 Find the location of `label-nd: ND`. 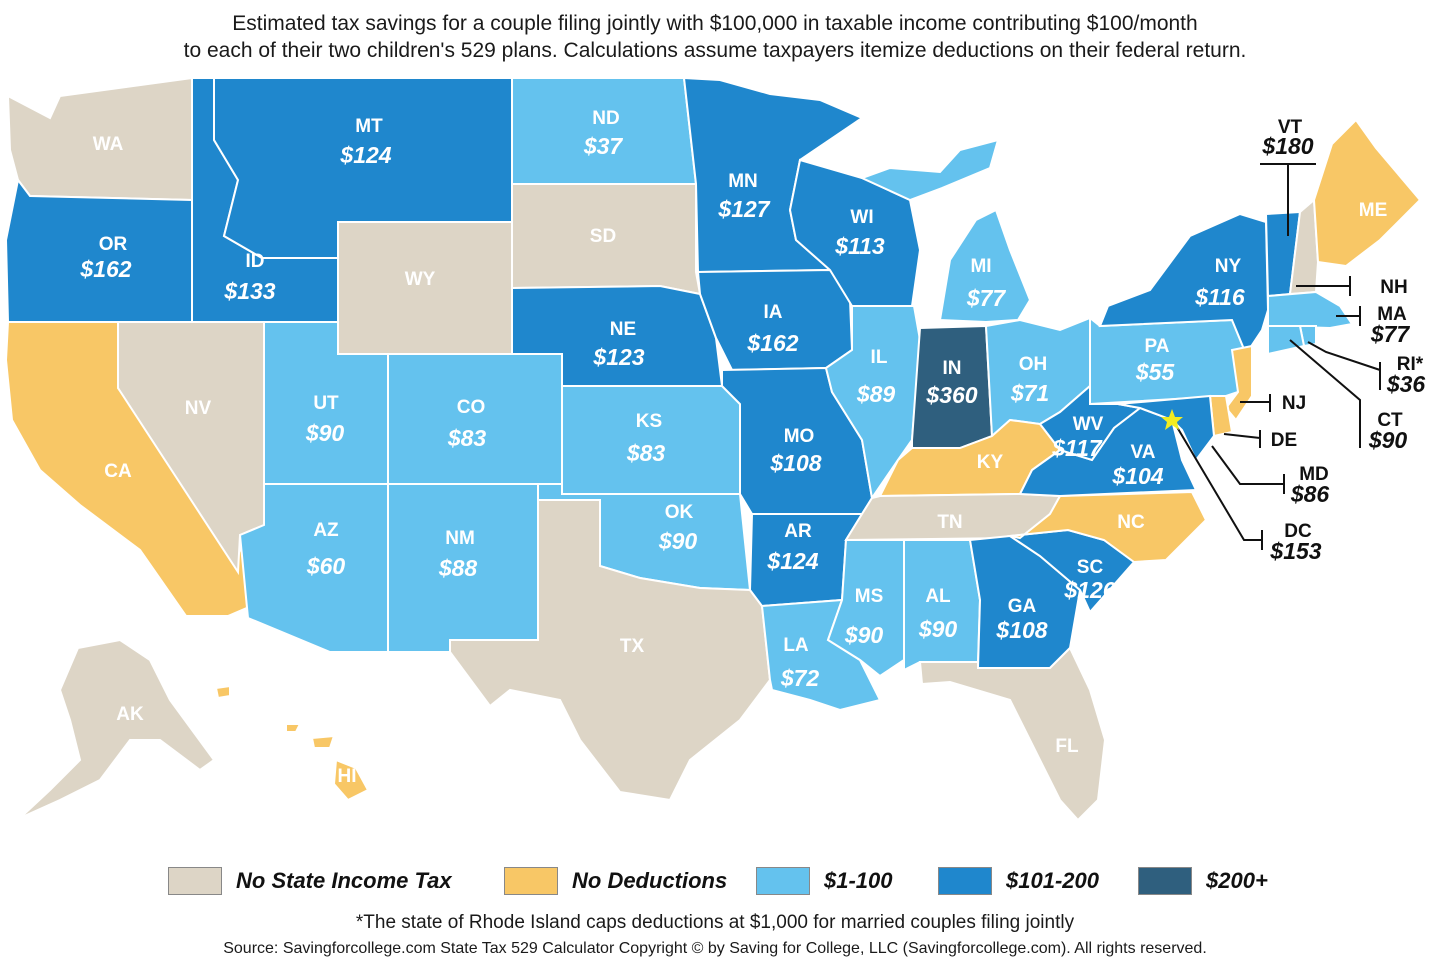

label-nd: ND is located at coordinates (605, 118).